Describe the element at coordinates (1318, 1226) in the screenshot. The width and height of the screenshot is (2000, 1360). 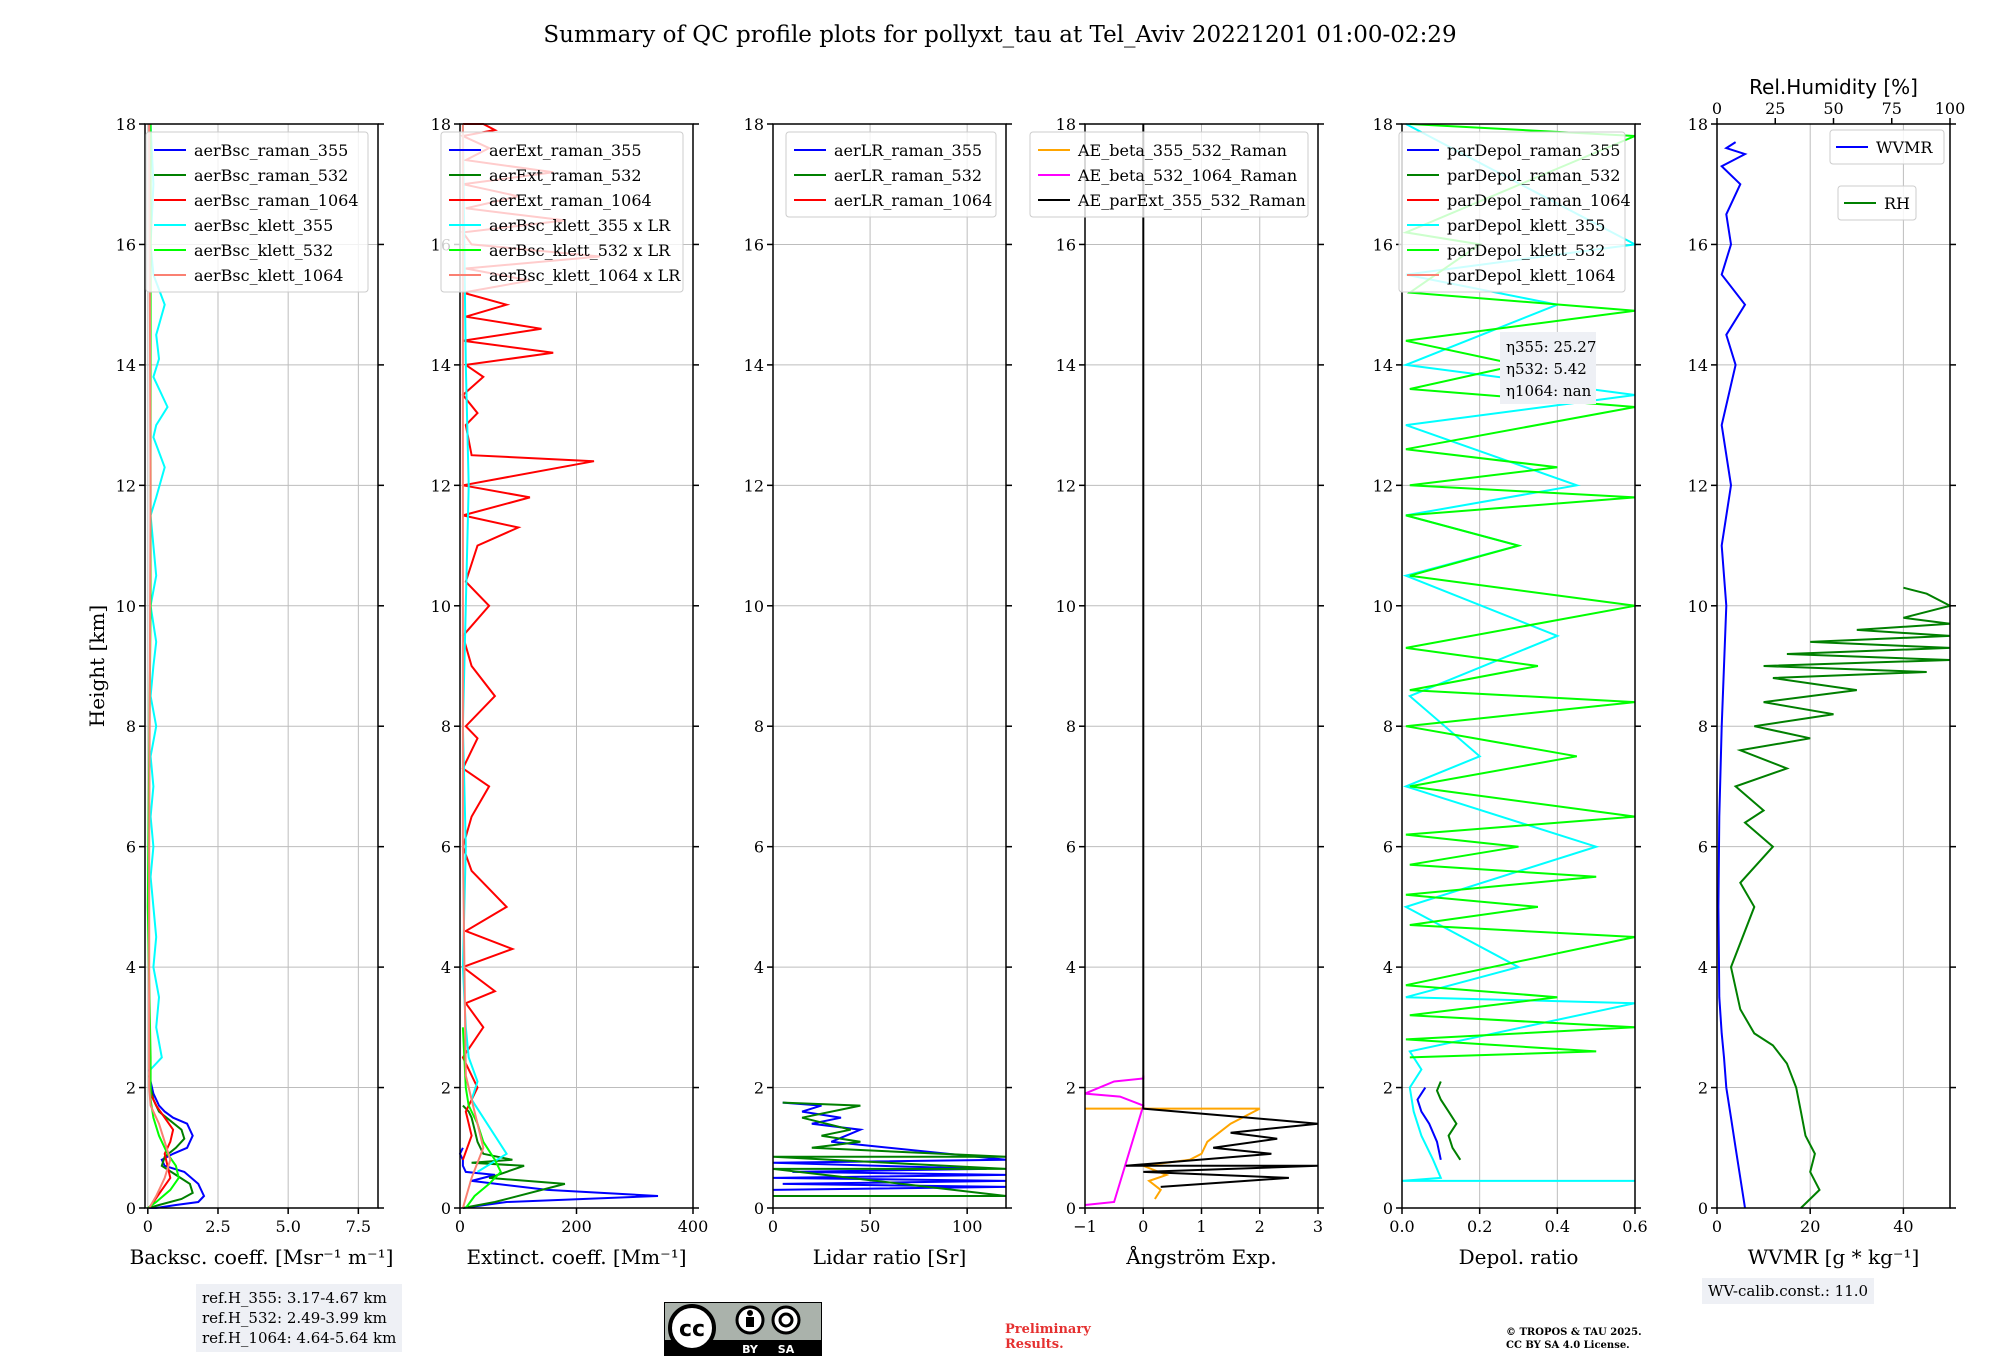
I see `x-tick-label: 3` at that location.